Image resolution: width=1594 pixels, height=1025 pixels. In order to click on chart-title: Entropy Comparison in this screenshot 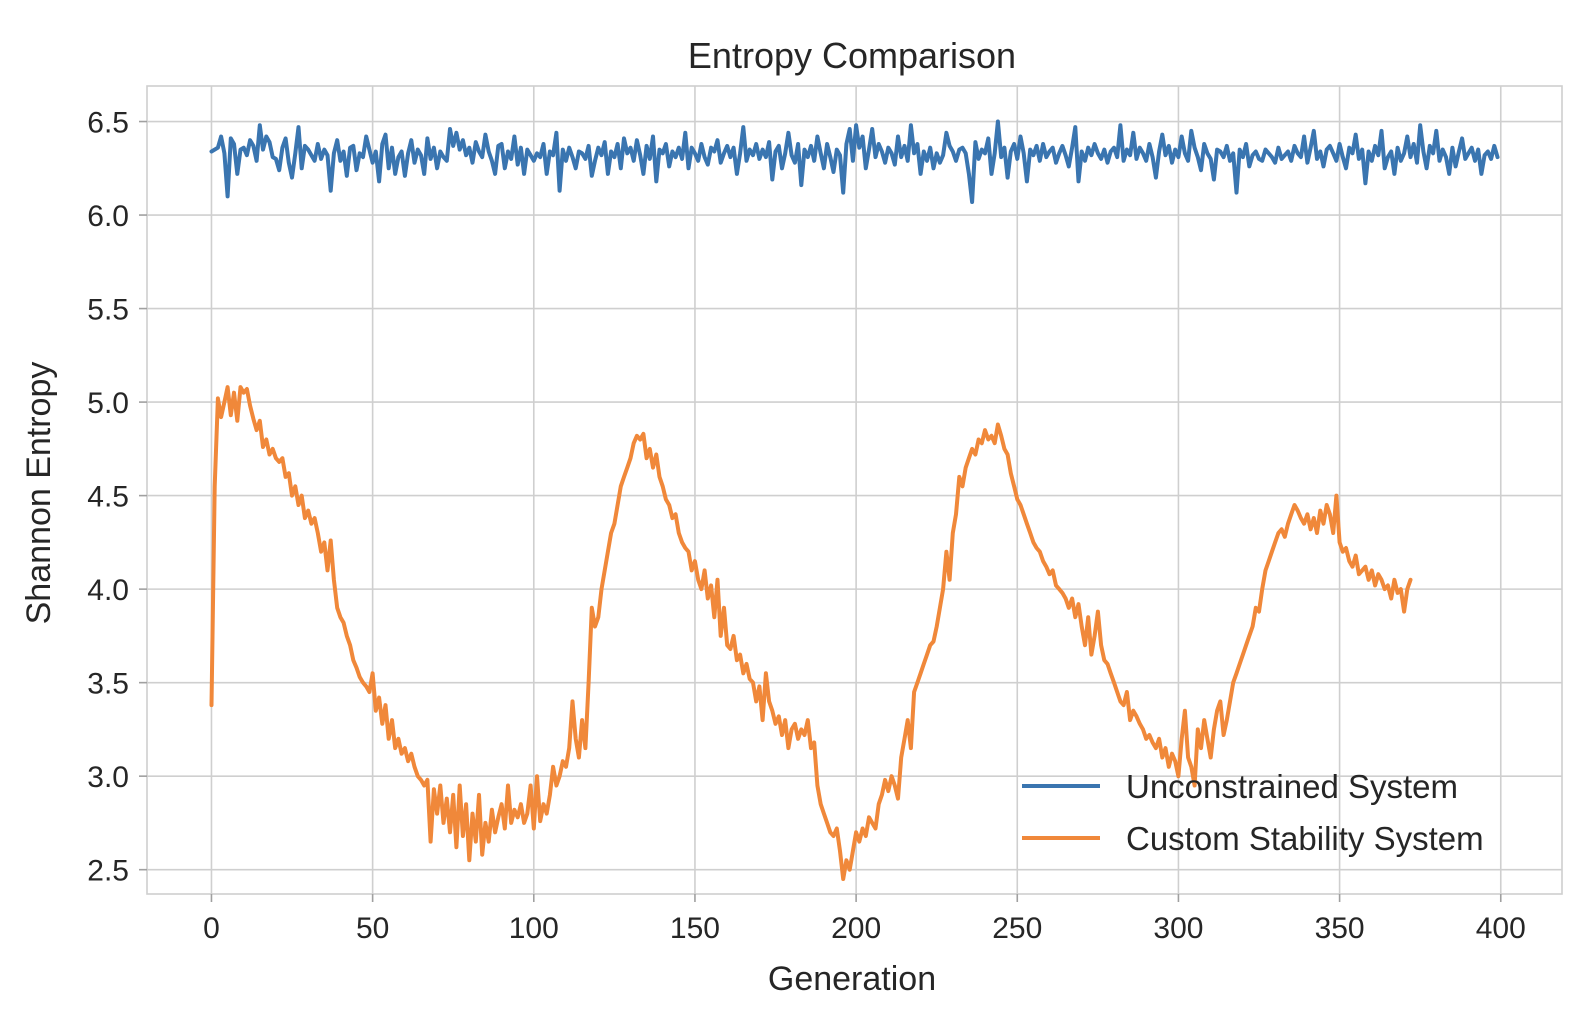, I will do `click(852, 55)`.